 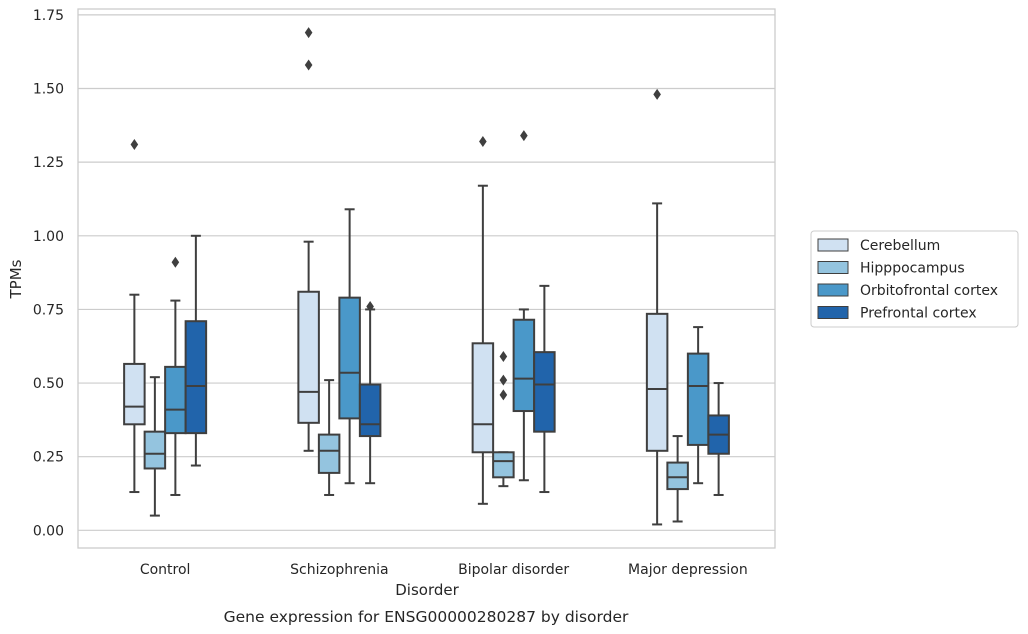 What do you see at coordinates (165, 570) in the screenshot?
I see `x-tick-label: Control` at bounding box center [165, 570].